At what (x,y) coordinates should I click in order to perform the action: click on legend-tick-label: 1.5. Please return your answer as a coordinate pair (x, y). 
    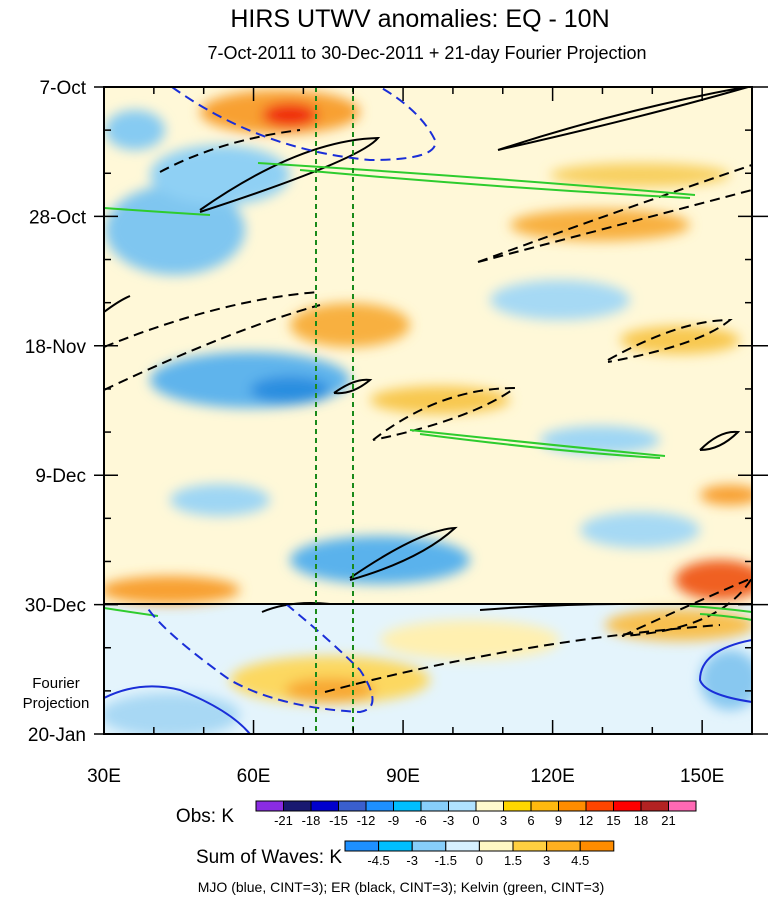
    Looking at the image, I should click on (513, 860).